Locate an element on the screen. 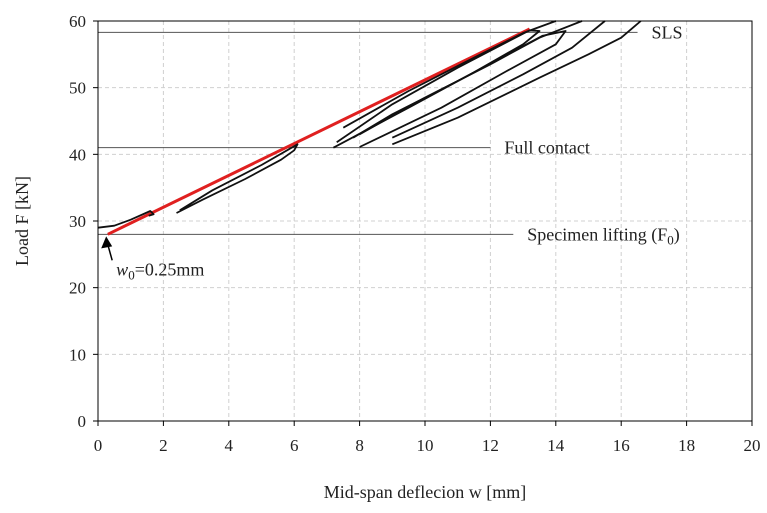 The image size is (767, 513). arrow-head is located at coordinates (107, 242).